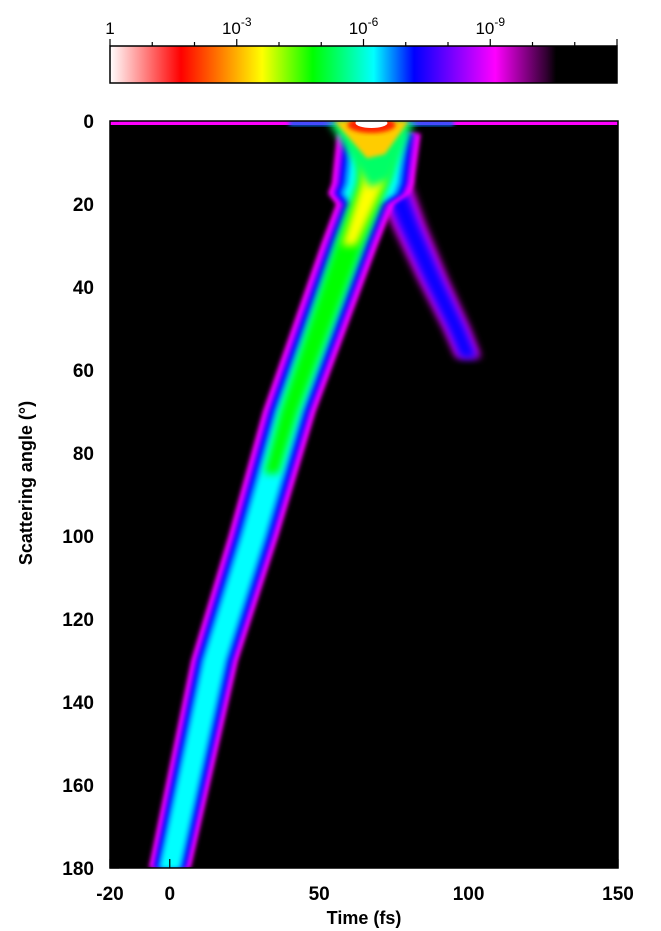 This screenshot has width=661, height=931. I want to click on y-tick-label: 60, so click(83, 371).